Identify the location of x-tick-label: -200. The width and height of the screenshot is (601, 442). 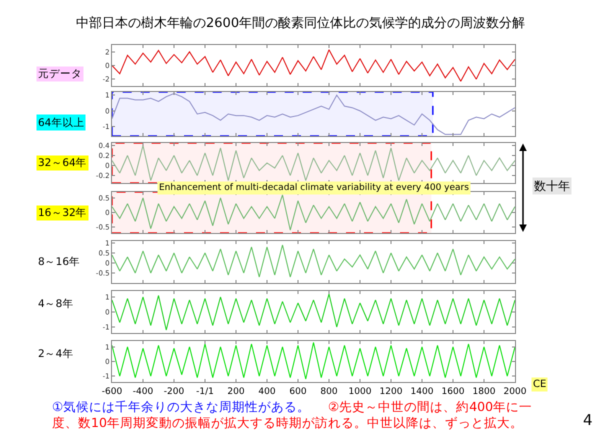
(174, 391).